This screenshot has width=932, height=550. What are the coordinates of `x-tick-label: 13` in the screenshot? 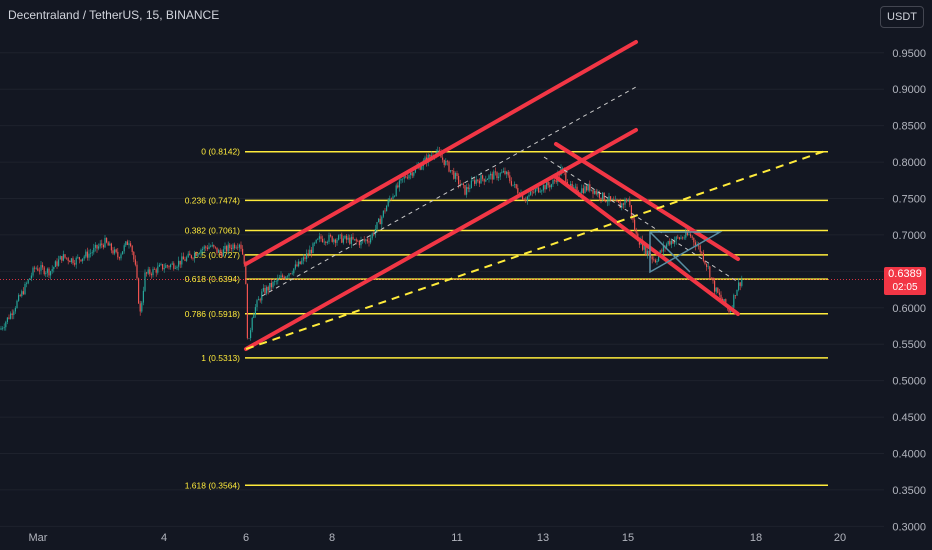 It's located at (543, 538).